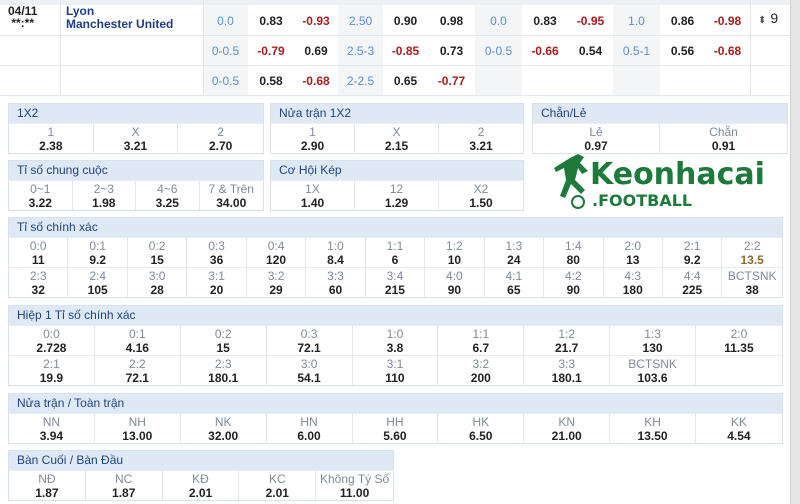  I want to click on odds-cell: 2:1 9.2, so click(692, 252).